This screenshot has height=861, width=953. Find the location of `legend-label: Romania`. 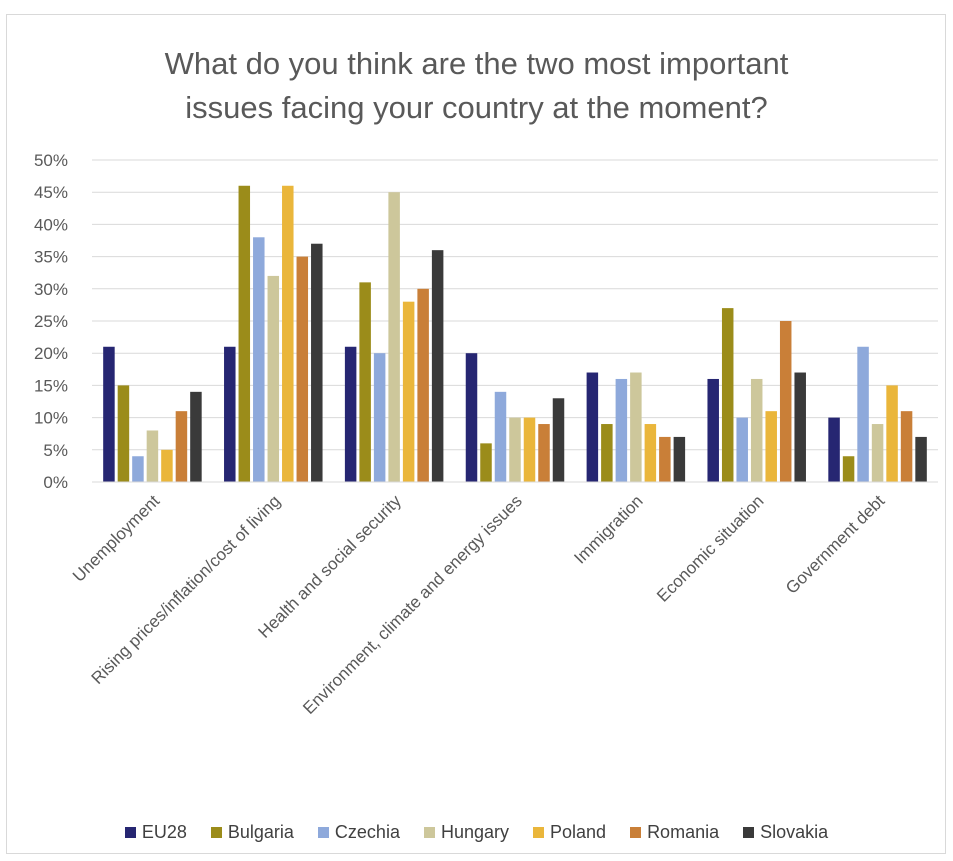

legend-label: Romania is located at coordinates (683, 831).